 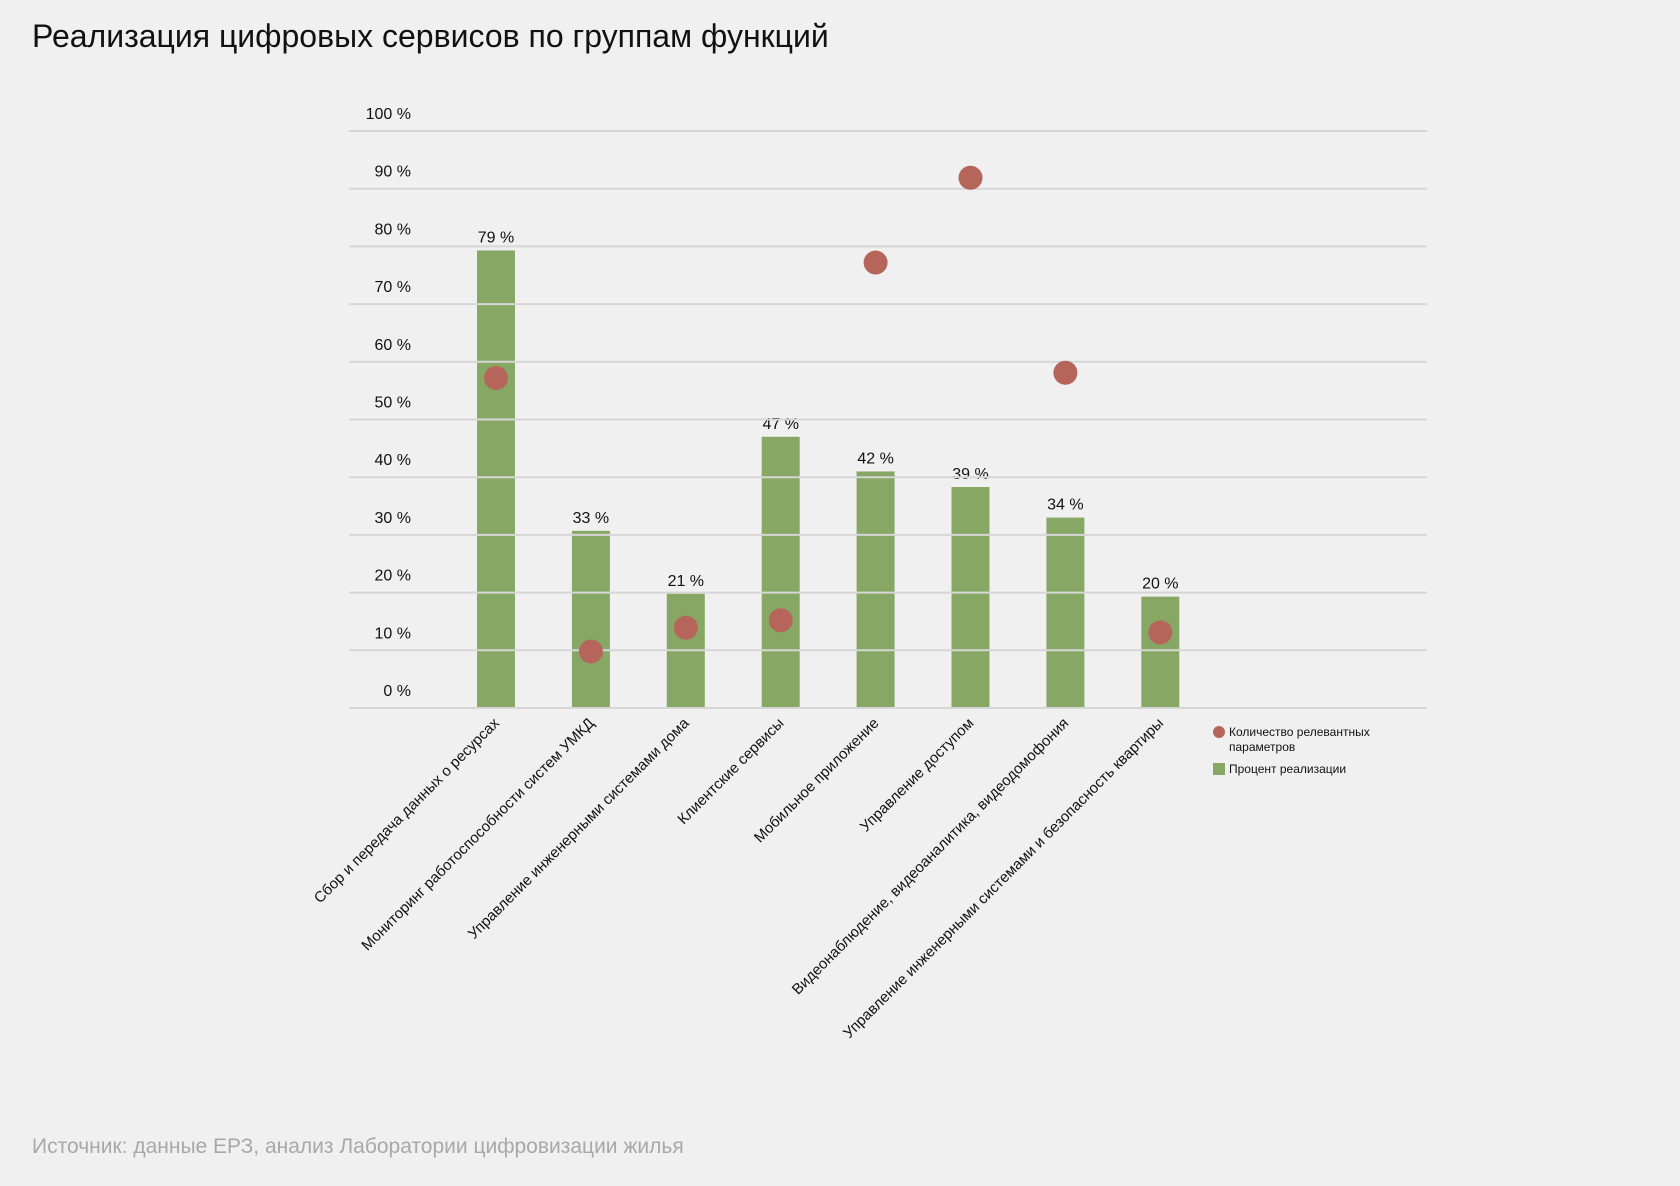 I want to click on legend-circle-icon, so click(x=1219, y=732).